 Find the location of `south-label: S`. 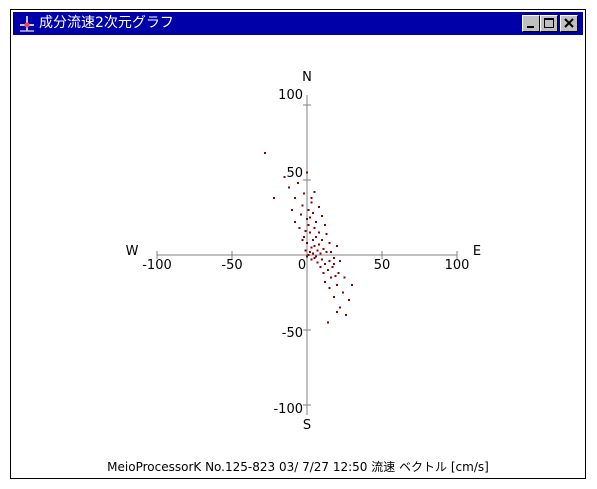

south-label: S is located at coordinates (307, 425).